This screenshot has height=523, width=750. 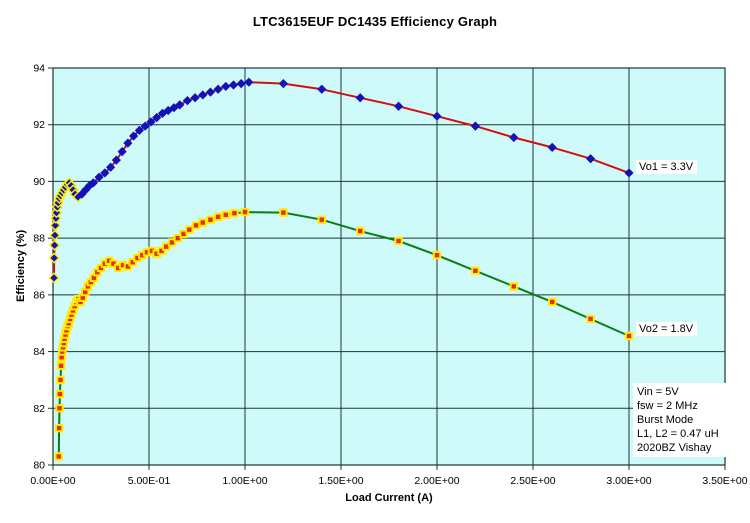 I want to click on x-tick-label: 1.50E+00, so click(x=340, y=481).